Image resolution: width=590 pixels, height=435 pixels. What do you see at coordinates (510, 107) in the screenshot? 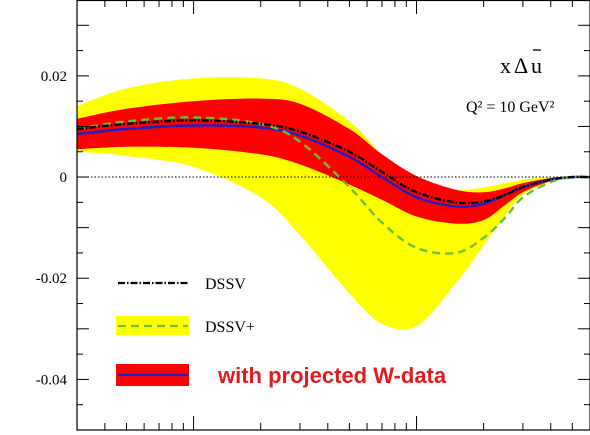
I see `scale-label: Q² = 10 GeV²` at bounding box center [510, 107].